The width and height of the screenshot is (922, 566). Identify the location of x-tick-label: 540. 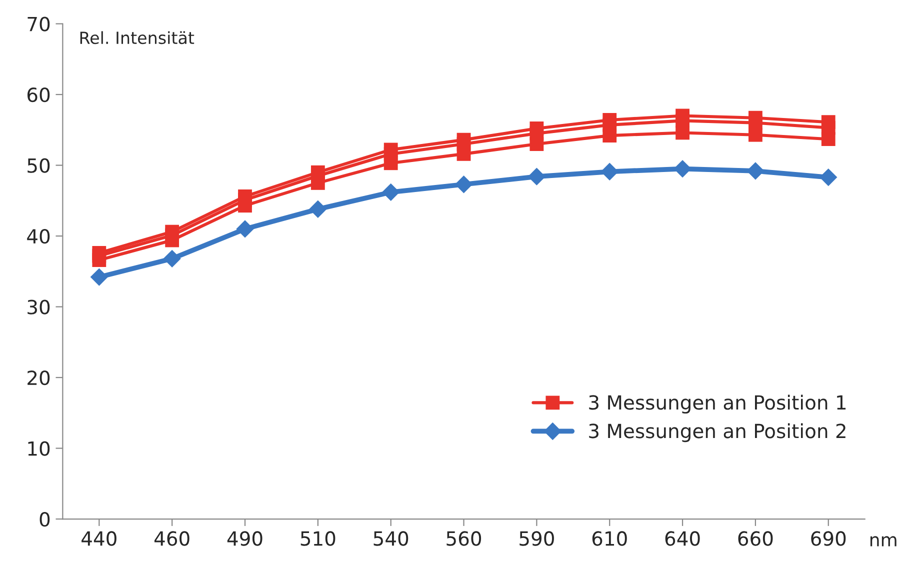
(391, 538).